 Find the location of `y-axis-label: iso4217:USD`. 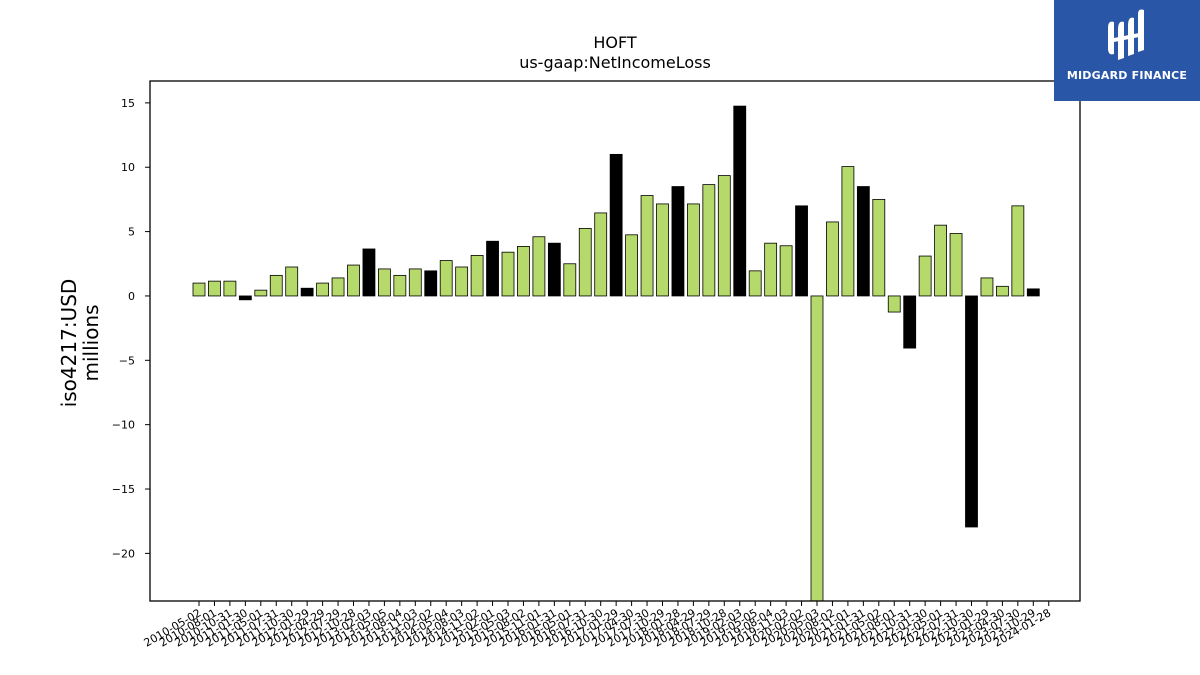

y-axis-label: iso4217:USD is located at coordinates (69, 343).